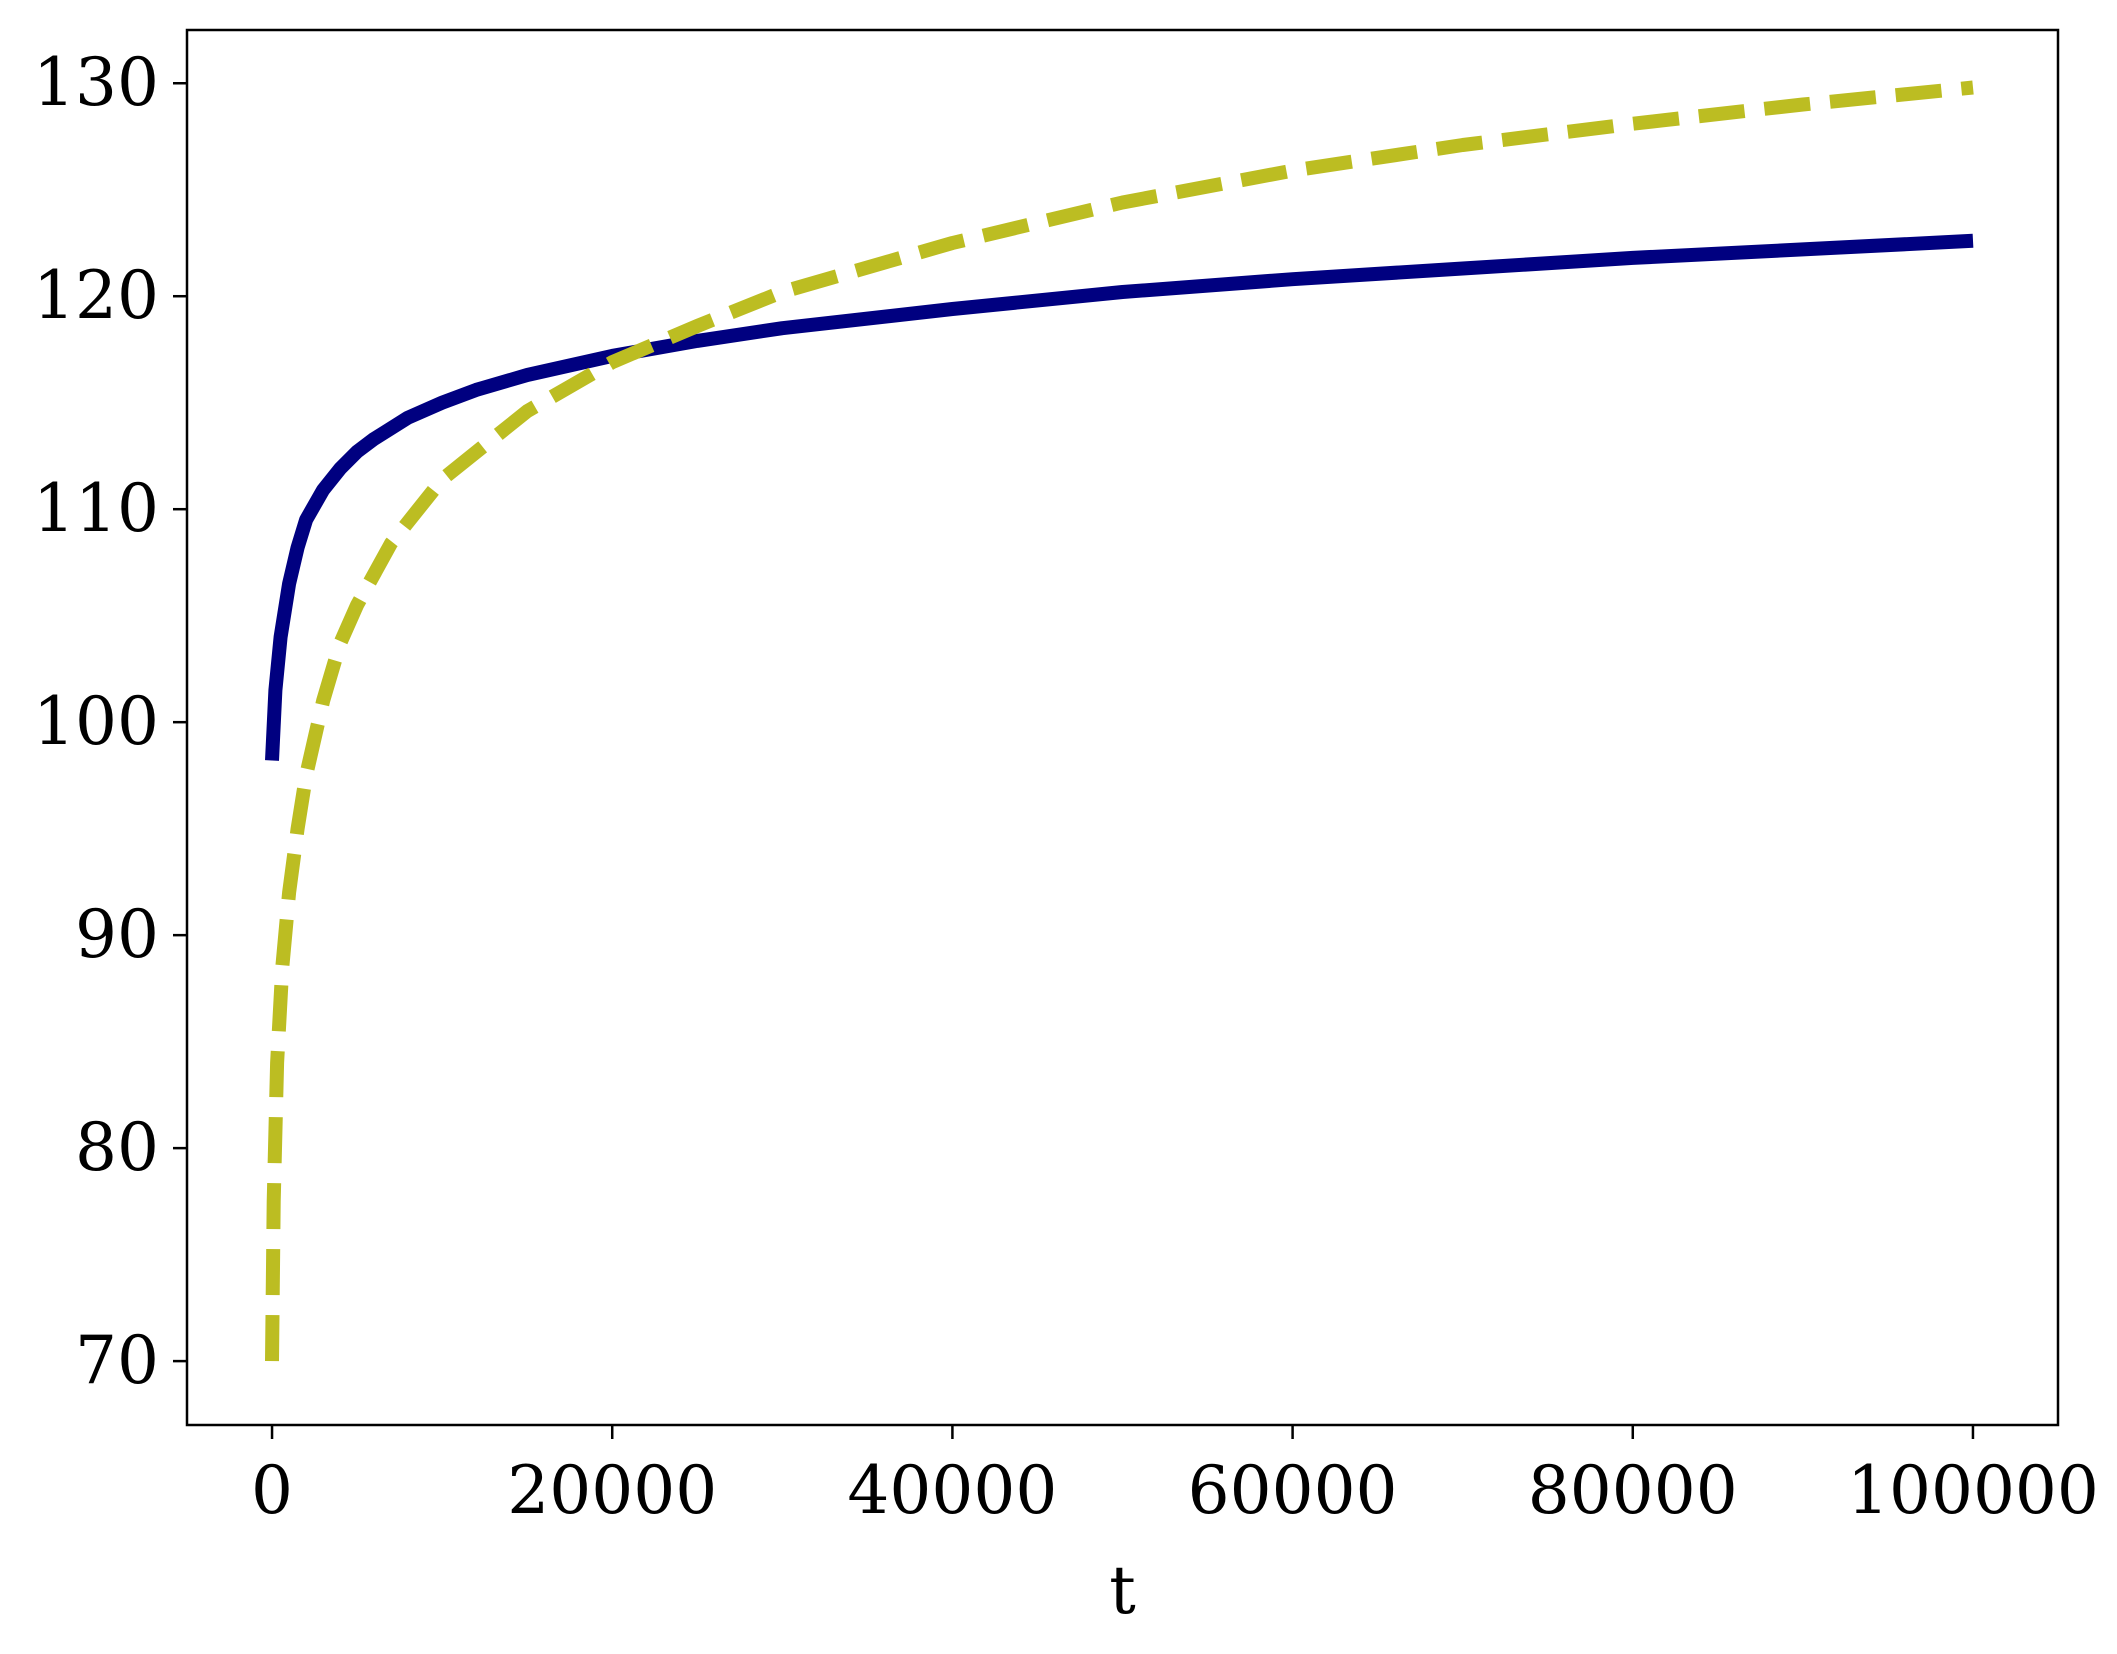 This screenshot has width=2117, height=1654. What do you see at coordinates (96, 508) in the screenshot?
I see `y-tick-label: 110` at bounding box center [96, 508].